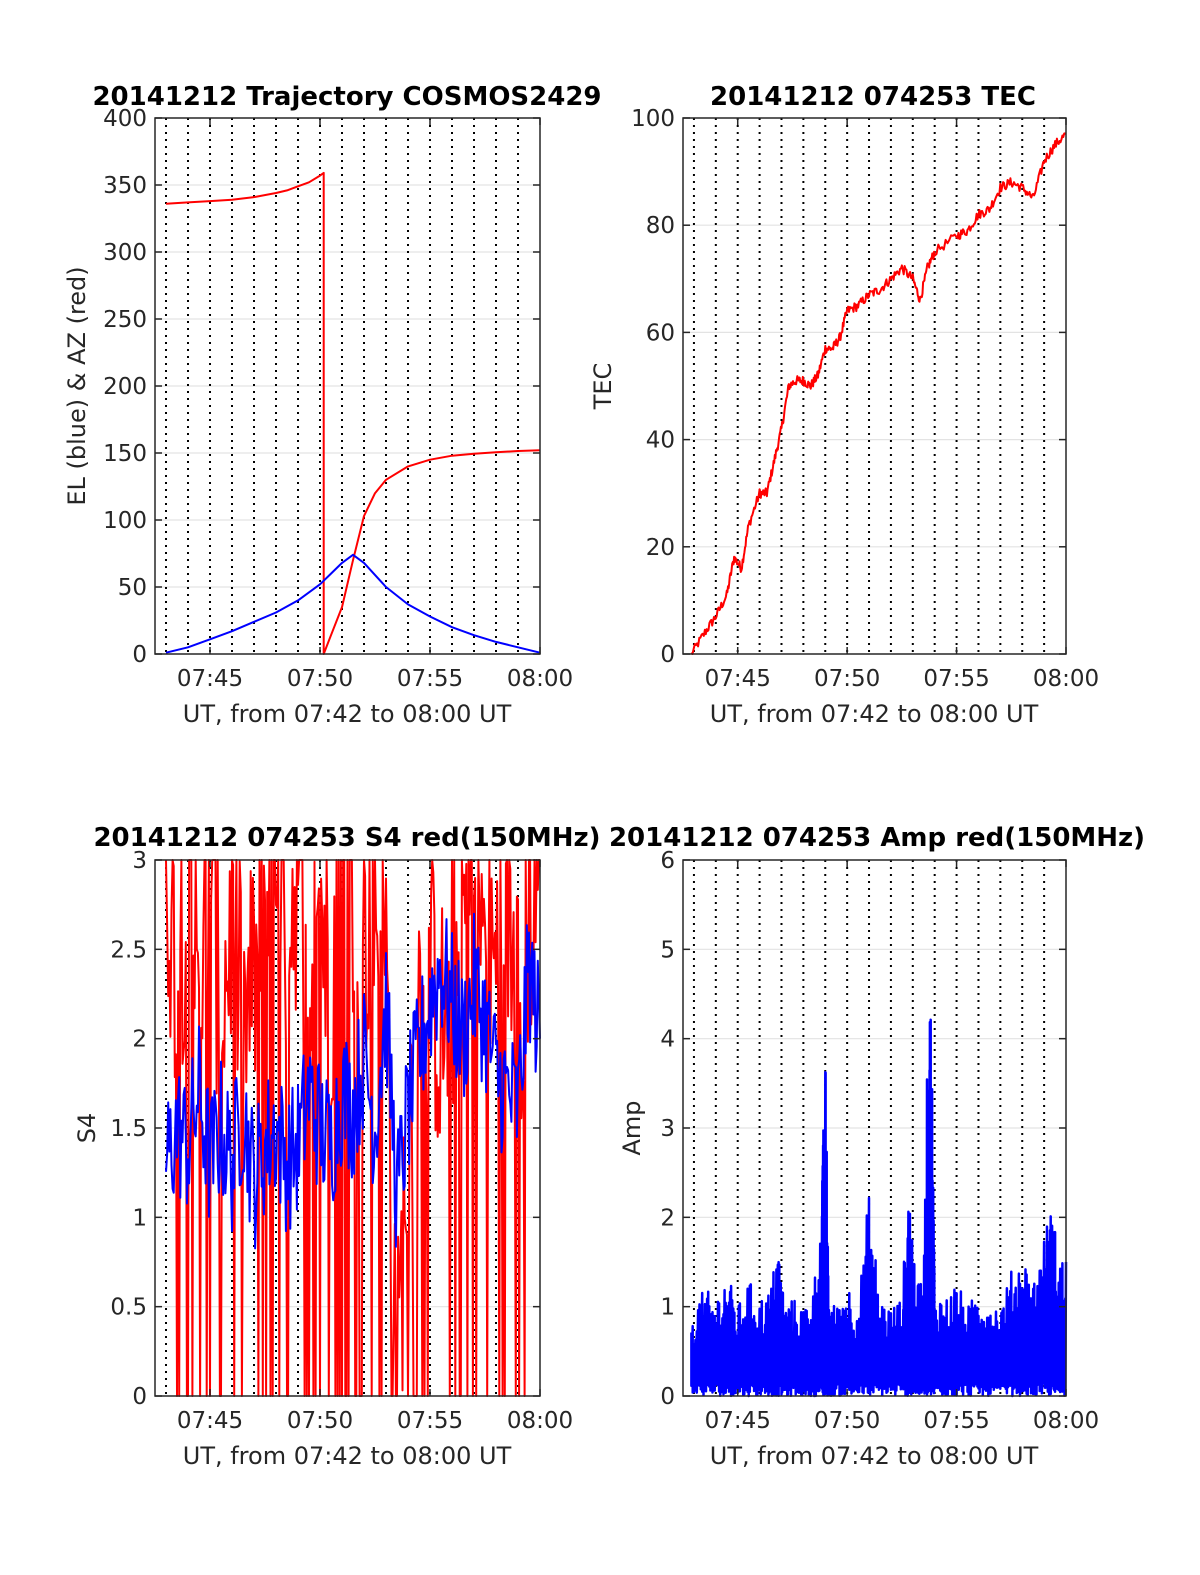 This screenshot has height=1575, width=1200. What do you see at coordinates (347, 714) in the screenshot?
I see `trajectory-x-axis-label: UT, from 07:42 to 08:00 UT` at bounding box center [347, 714].